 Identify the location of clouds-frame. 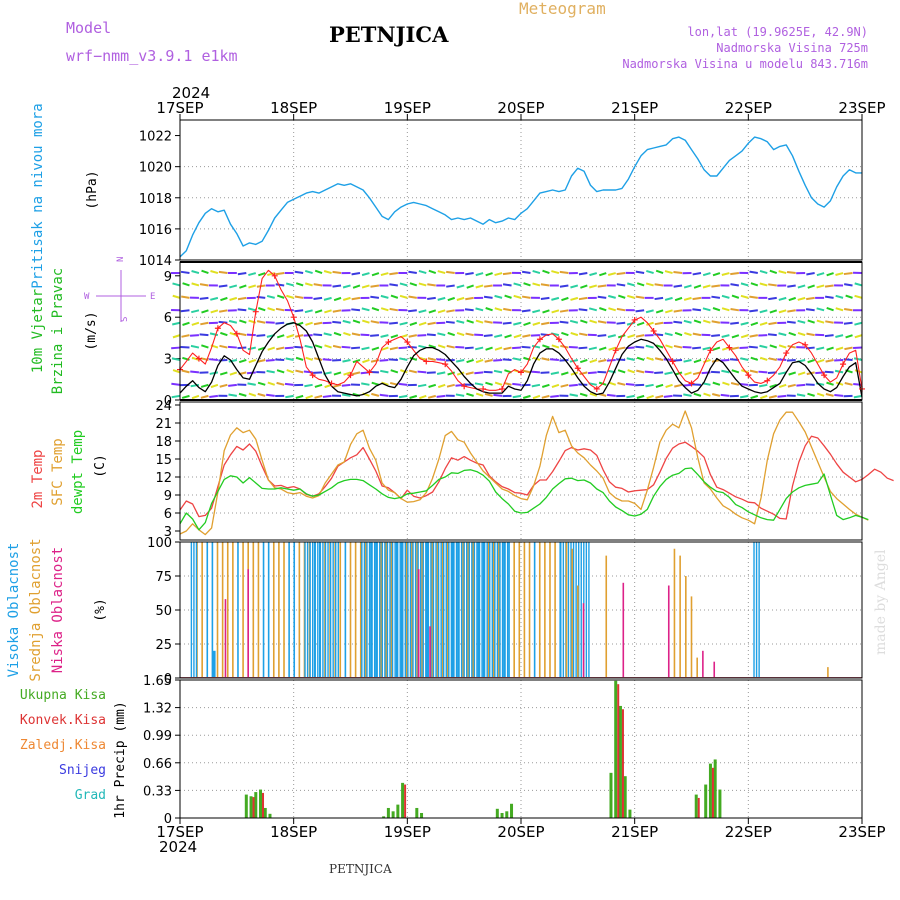
(521, 610).